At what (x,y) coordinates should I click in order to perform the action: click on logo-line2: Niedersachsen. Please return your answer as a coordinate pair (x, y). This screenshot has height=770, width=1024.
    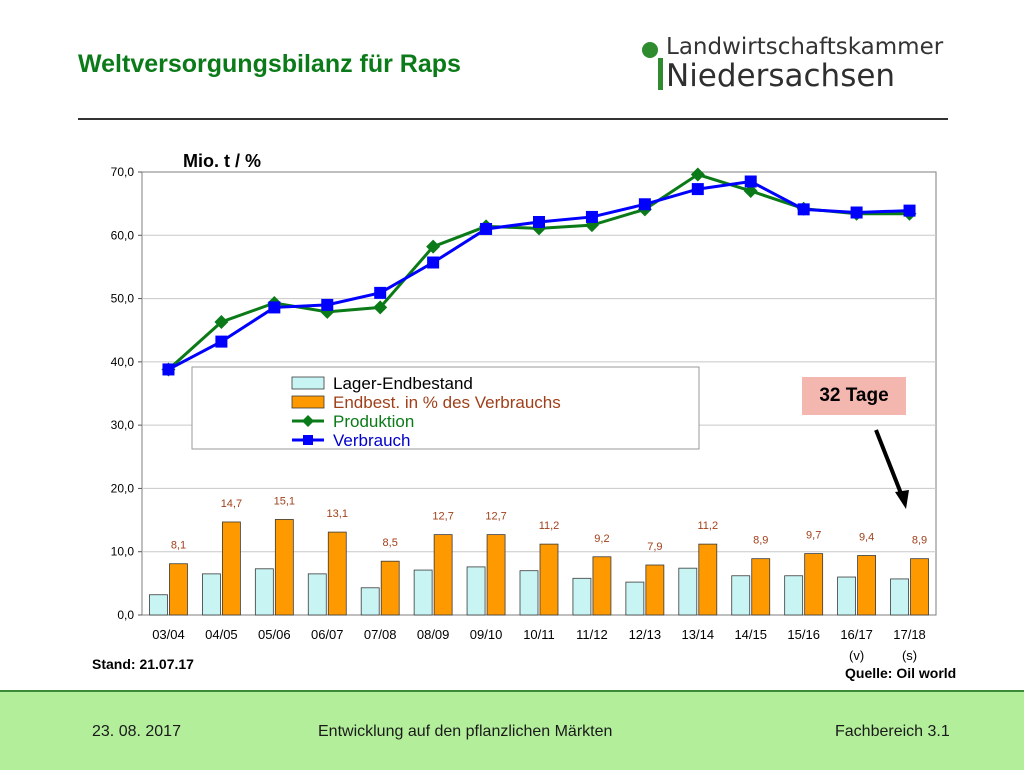
    Looking at the image, I should click on (781, 76).